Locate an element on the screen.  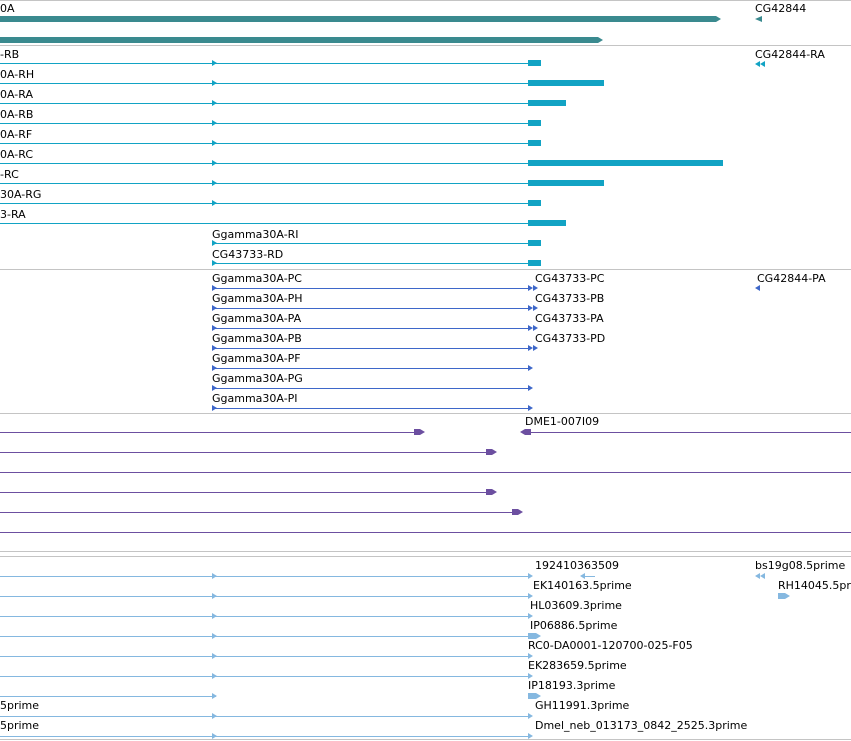
feature-label: CG42844-RA is located at coordinates (790, 54).